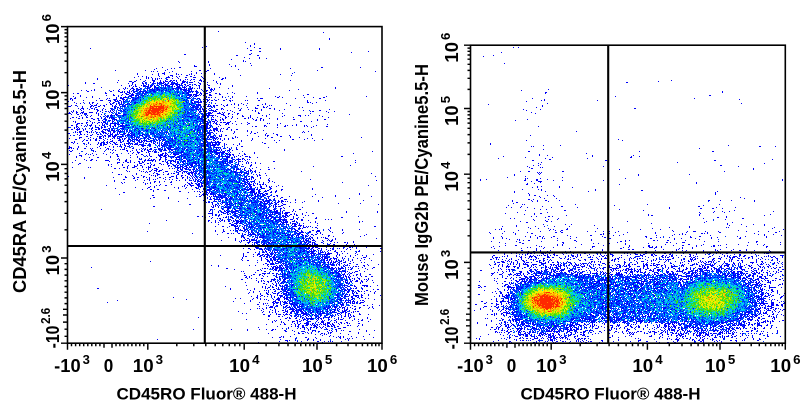  Describe the element at coordinates (422, 185) in the screenshot. I see `svg-text: Mouse IgG2b PE/Cyanine5.5-H` at that location.